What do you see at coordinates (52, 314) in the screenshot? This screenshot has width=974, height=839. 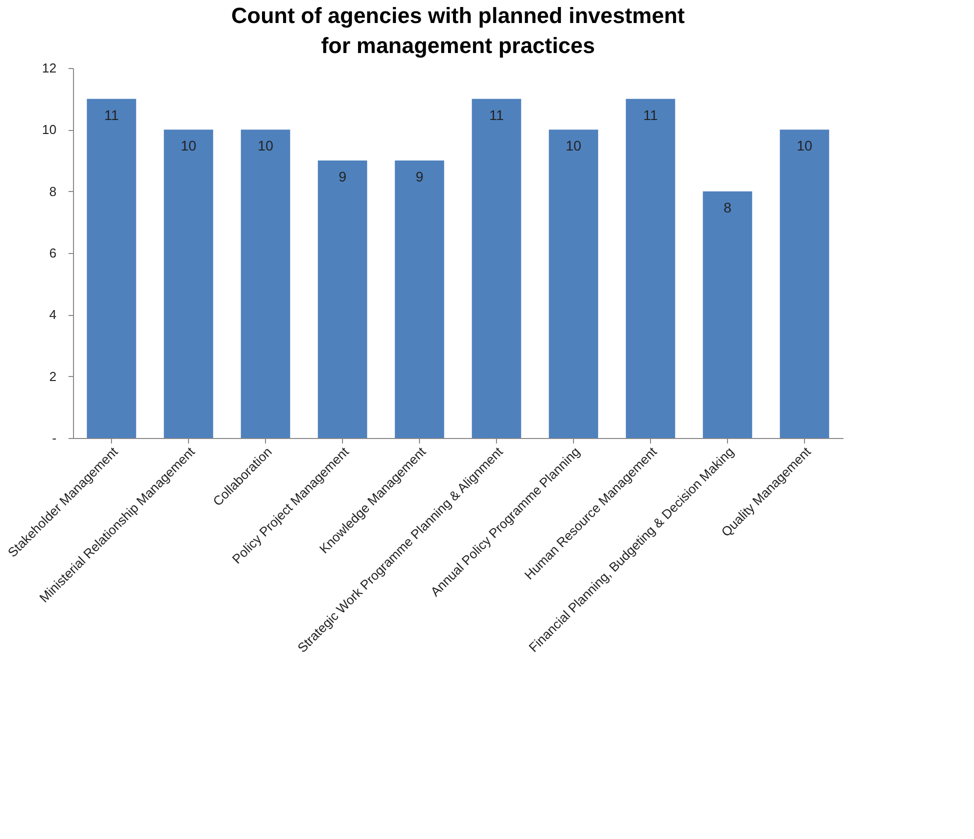 I see `y-tick-label: 4` at bounding box center [52, 314].